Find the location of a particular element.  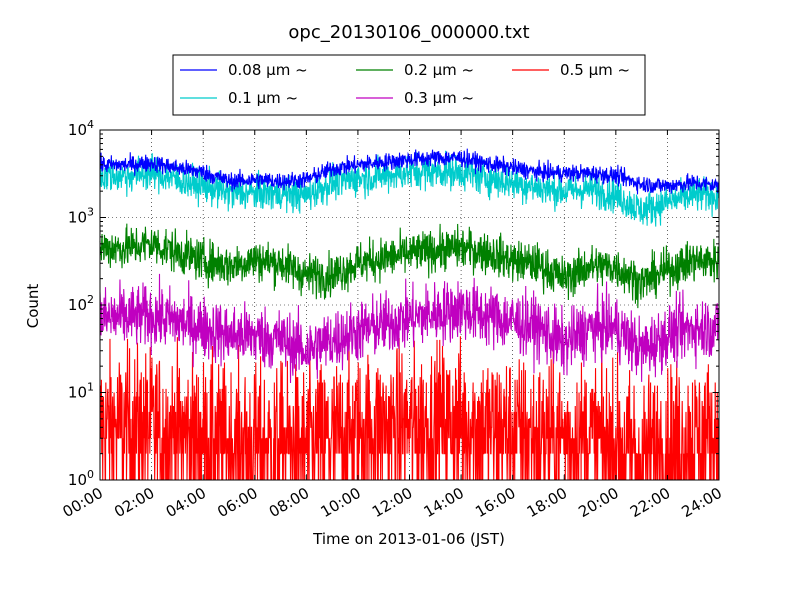

x-tick-label: 06:00 is located at coordinates (237, 502).